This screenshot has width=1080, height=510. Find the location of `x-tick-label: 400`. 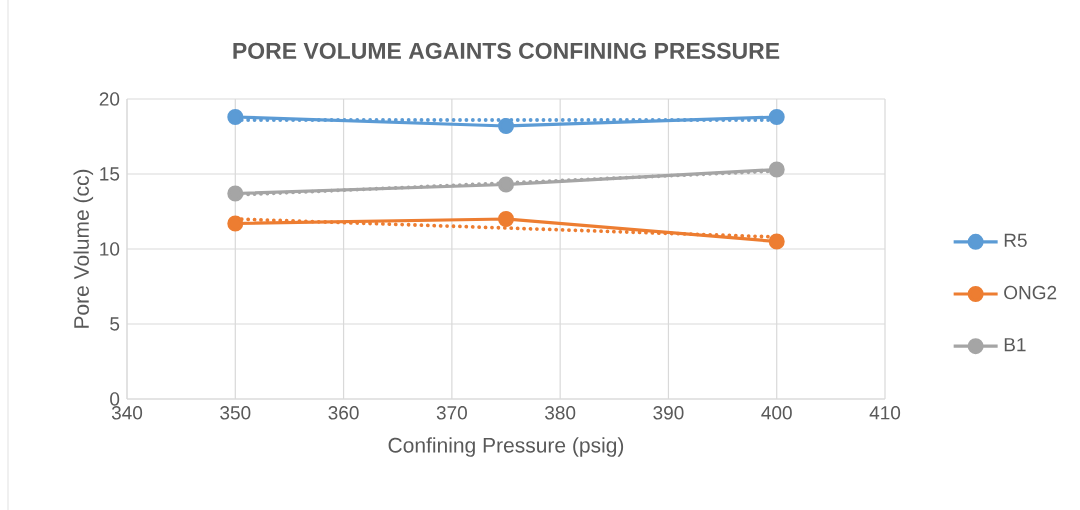

x-tick-label: 400 is located at coordinates (776, 413).